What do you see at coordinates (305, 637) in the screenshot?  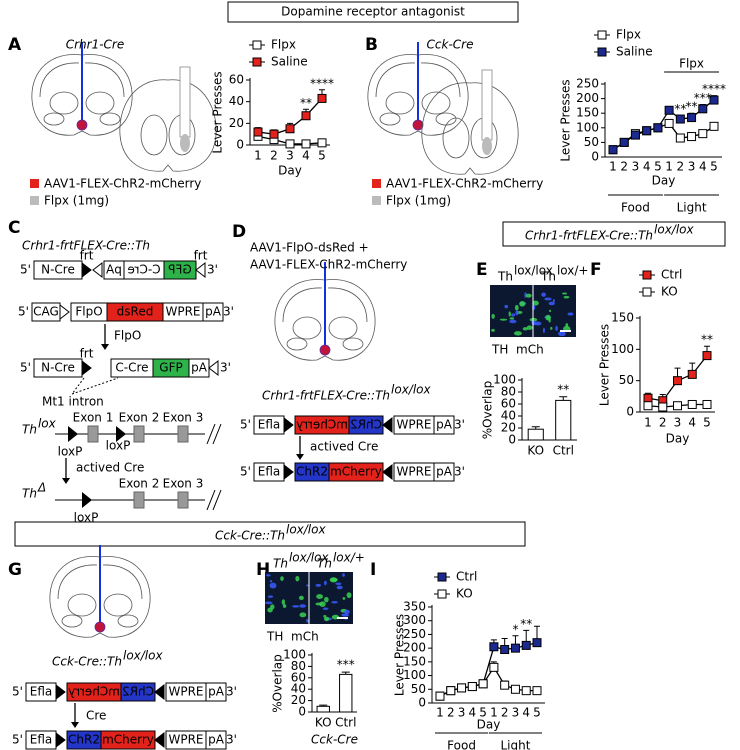 I see `stain-label: mCh` at bounding box center [305, 637].